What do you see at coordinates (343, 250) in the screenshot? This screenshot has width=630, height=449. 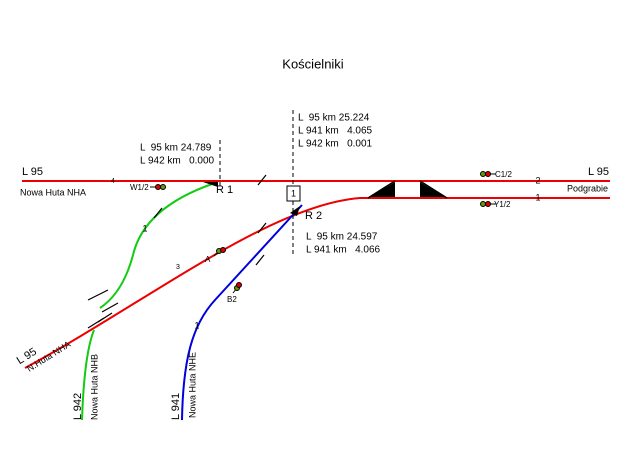 I see `km-text: L 941 km 4.066` at bounding box center [343, 250].